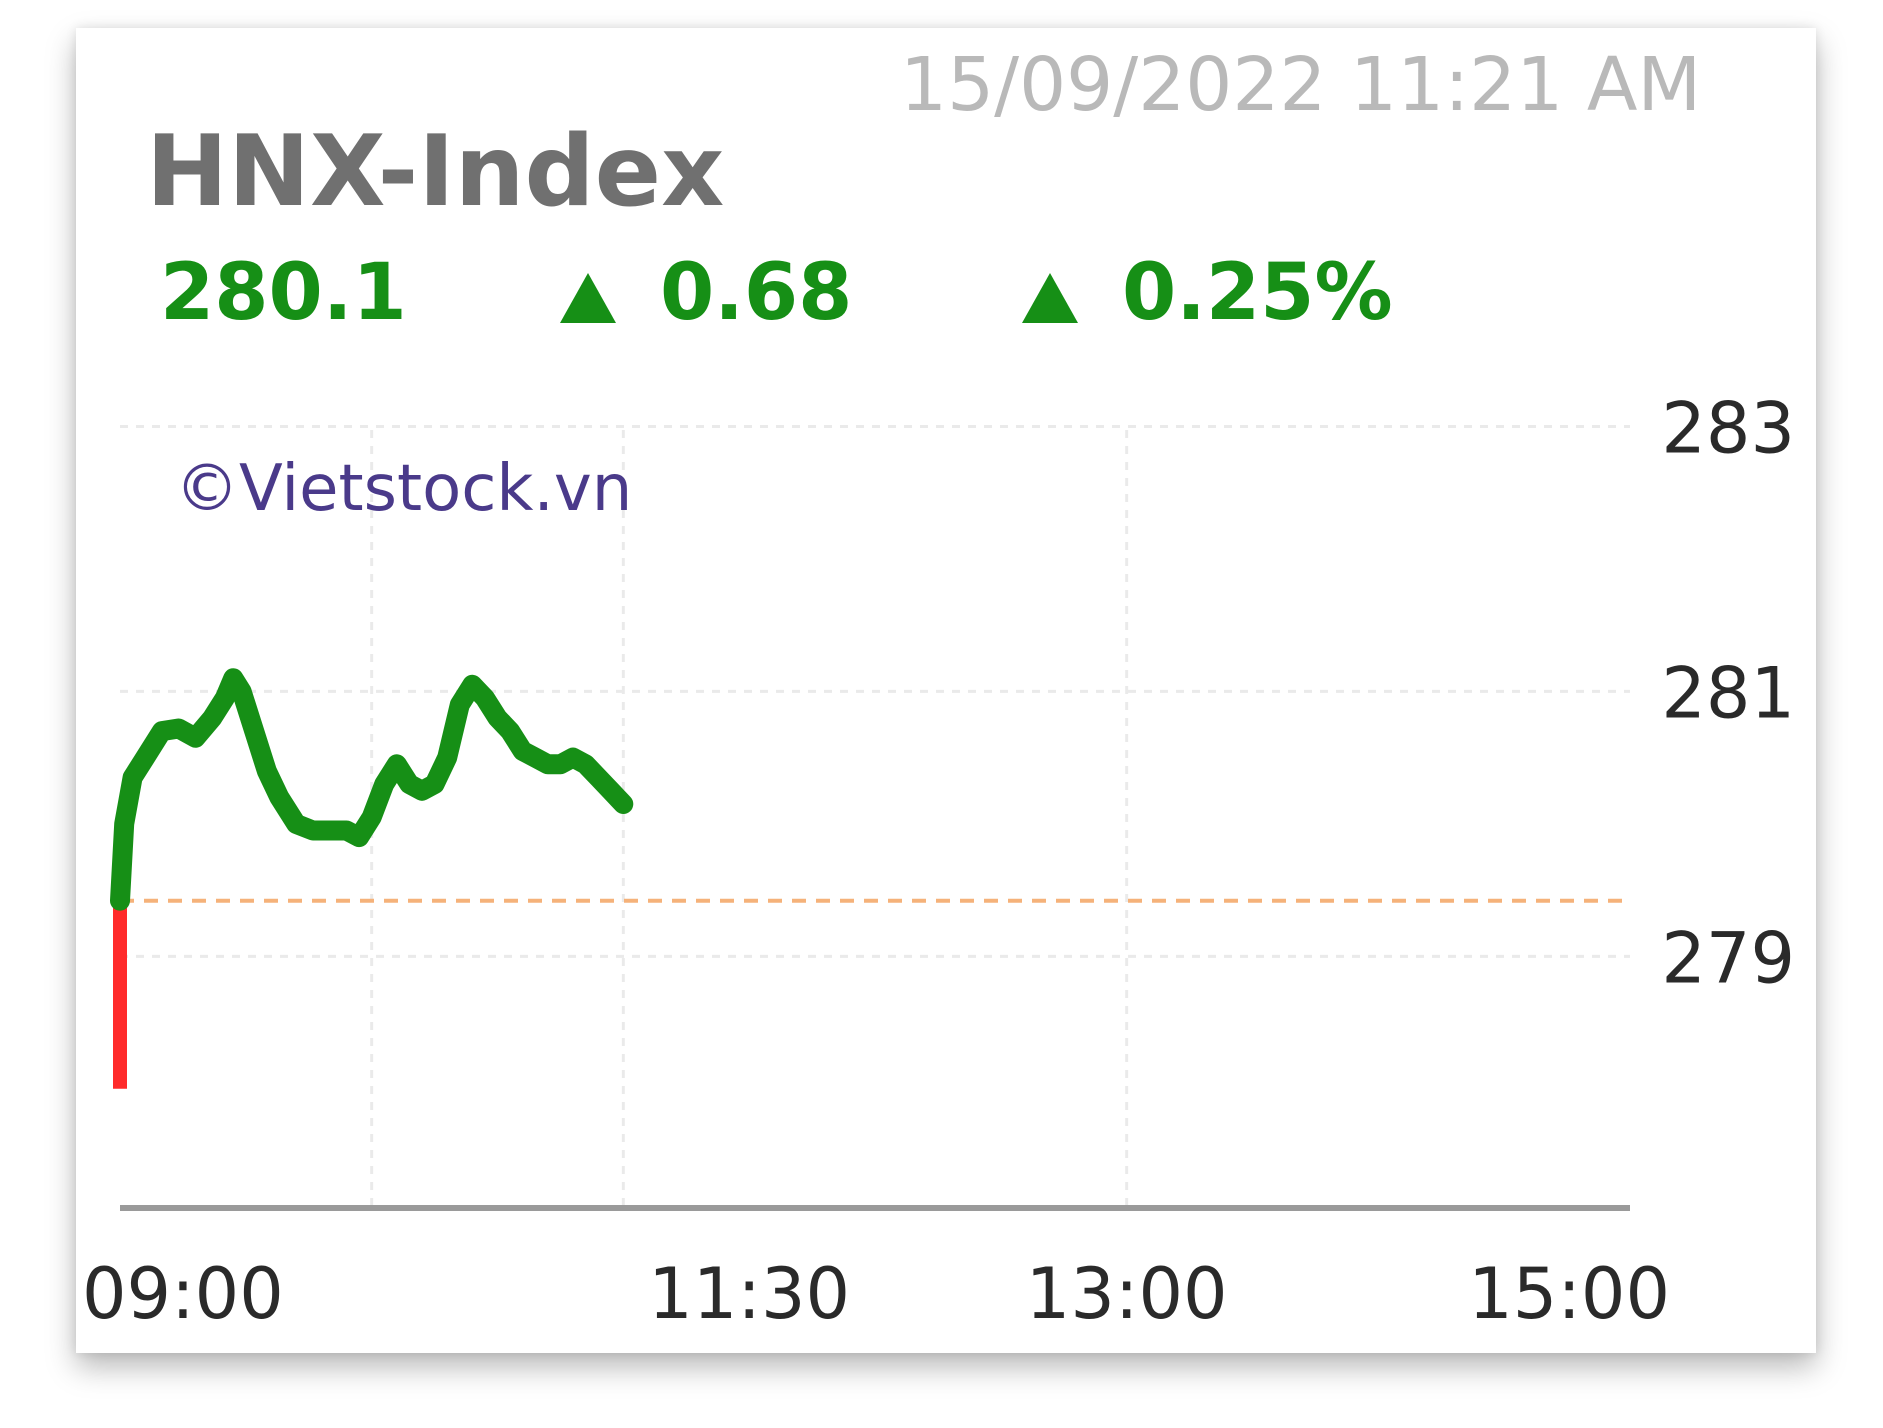  I want to click on y-tick-label: 283, so click(1728, 428).